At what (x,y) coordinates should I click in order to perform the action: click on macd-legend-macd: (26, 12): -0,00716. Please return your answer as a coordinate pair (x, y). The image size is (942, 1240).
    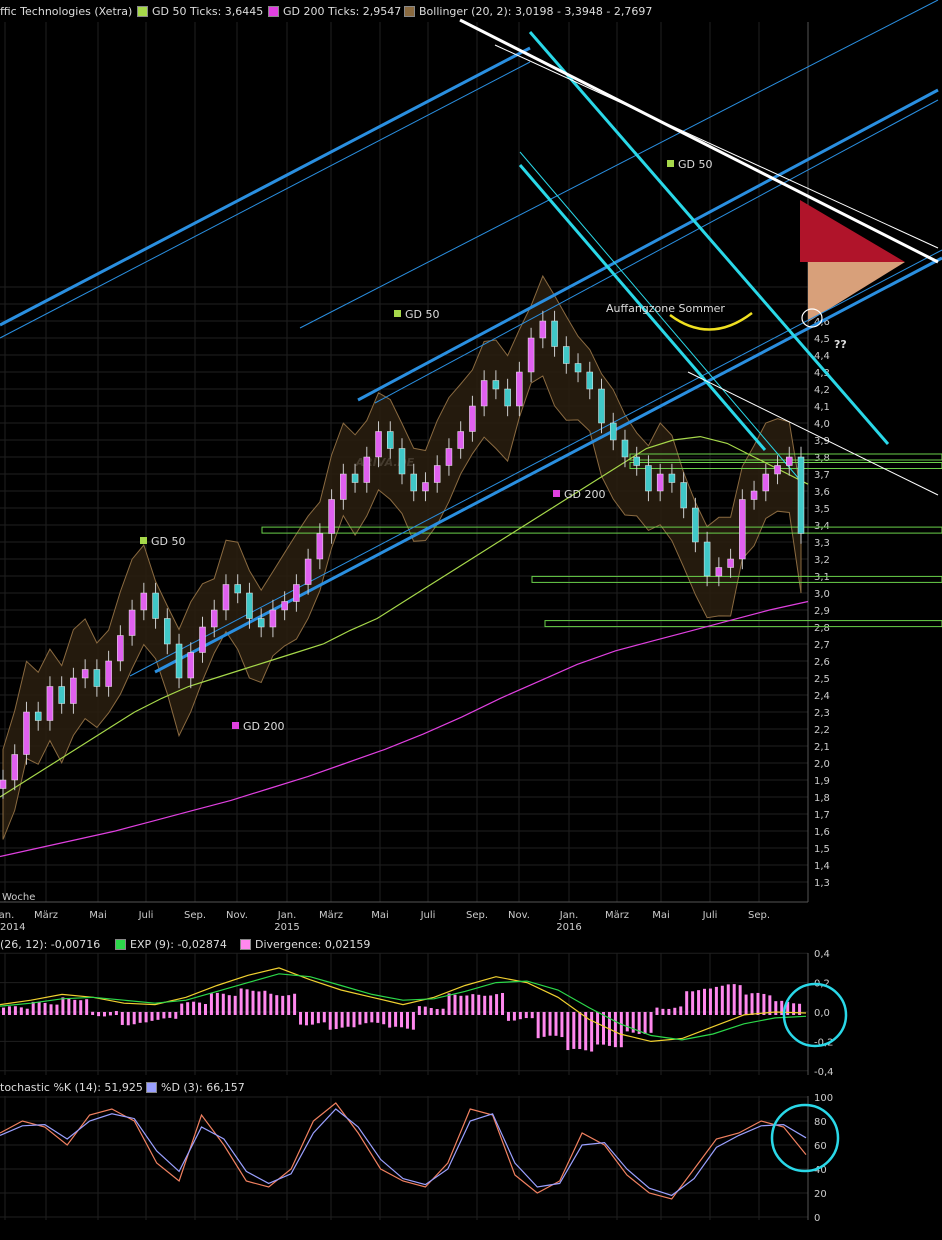
    Looking at the image, I should click on (50, 944).